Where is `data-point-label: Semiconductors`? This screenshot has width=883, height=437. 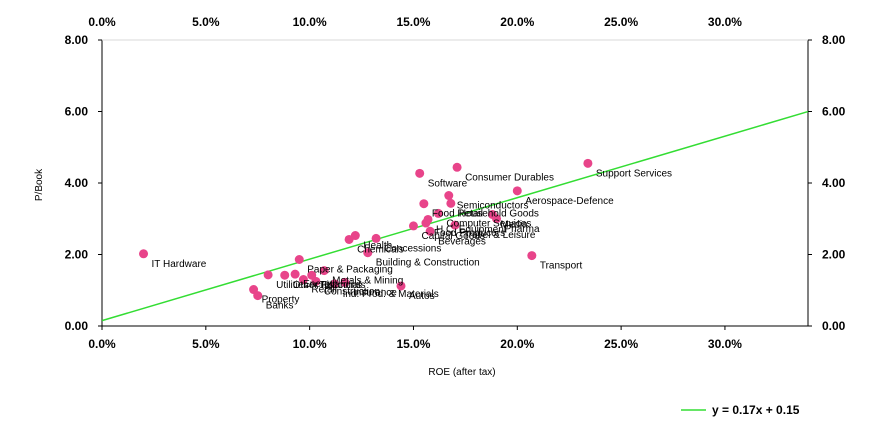
data-point-label: Semiconductors is located at coordinates (493, 206).